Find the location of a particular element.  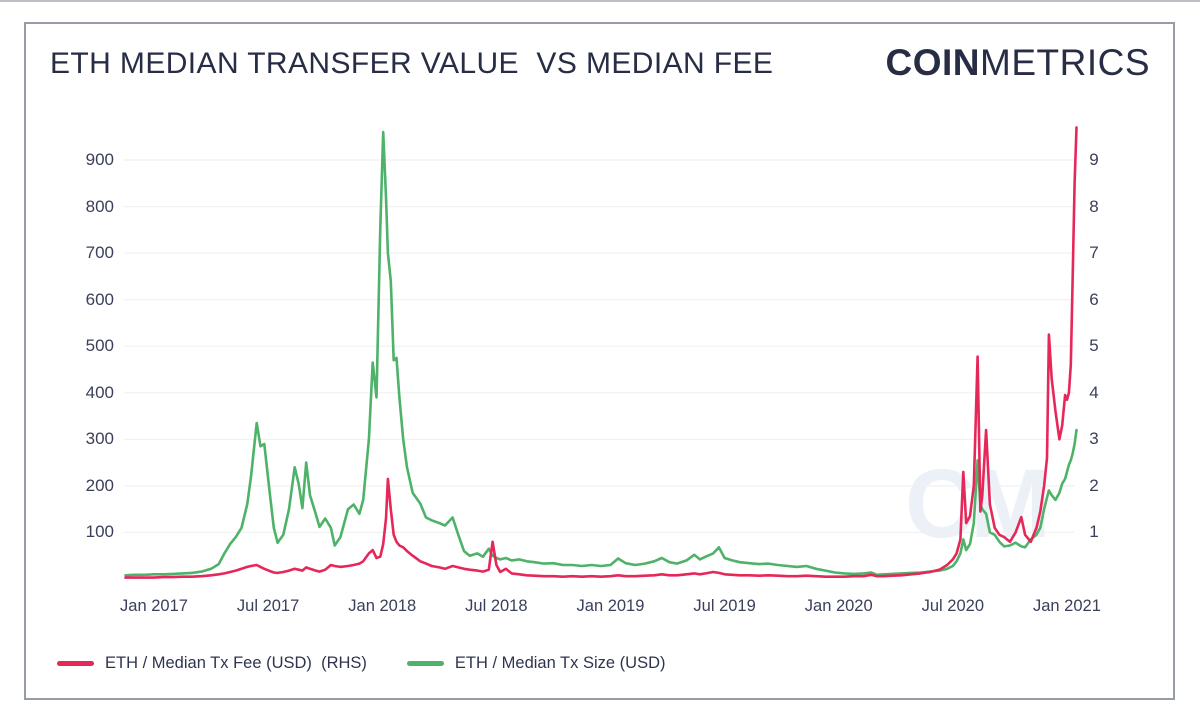

y-axis-left-tick: 500 is located at coordinates (99, 346).